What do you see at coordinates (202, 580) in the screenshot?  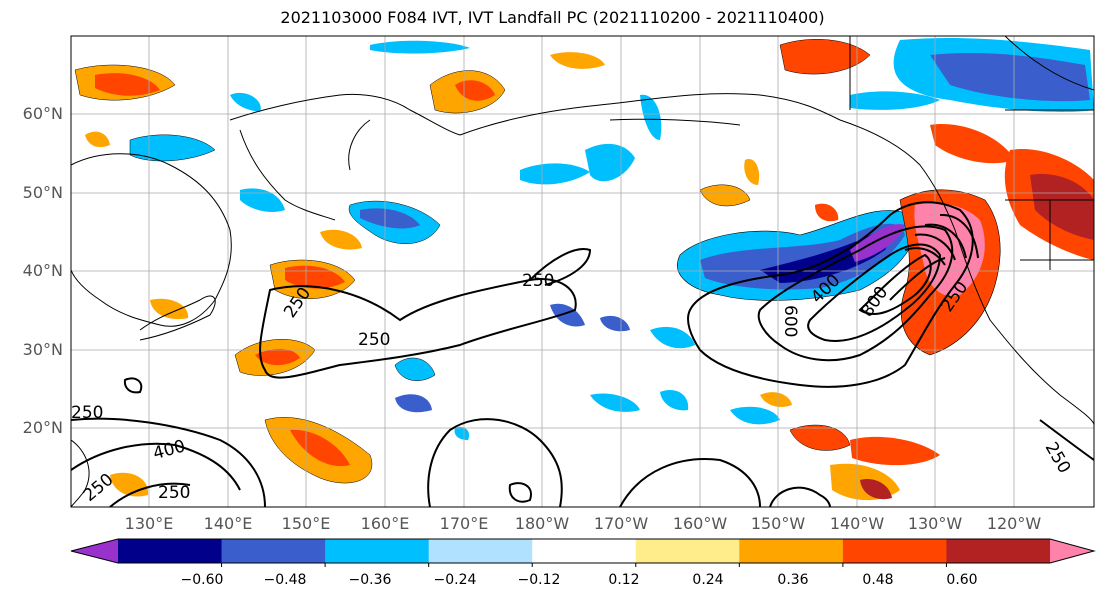 I see `colorbar-tick-label: −0.60` at bounding box center [202, 580].